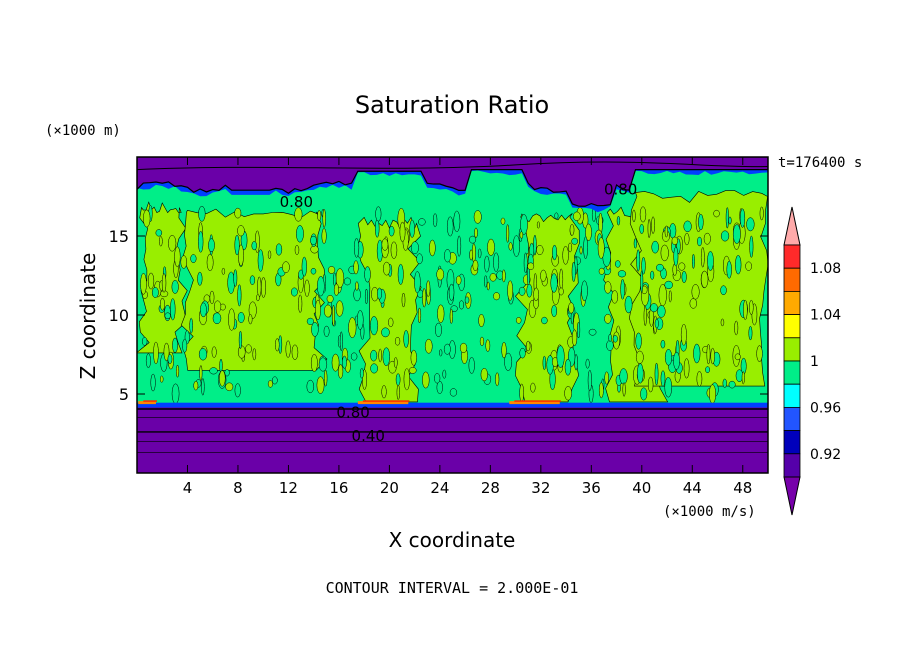 The width and height of the screenshot is (904, 654). Describe the element at coordinates (368, 436) in the screenshot. I see `contour-label: 0.40` at that location.